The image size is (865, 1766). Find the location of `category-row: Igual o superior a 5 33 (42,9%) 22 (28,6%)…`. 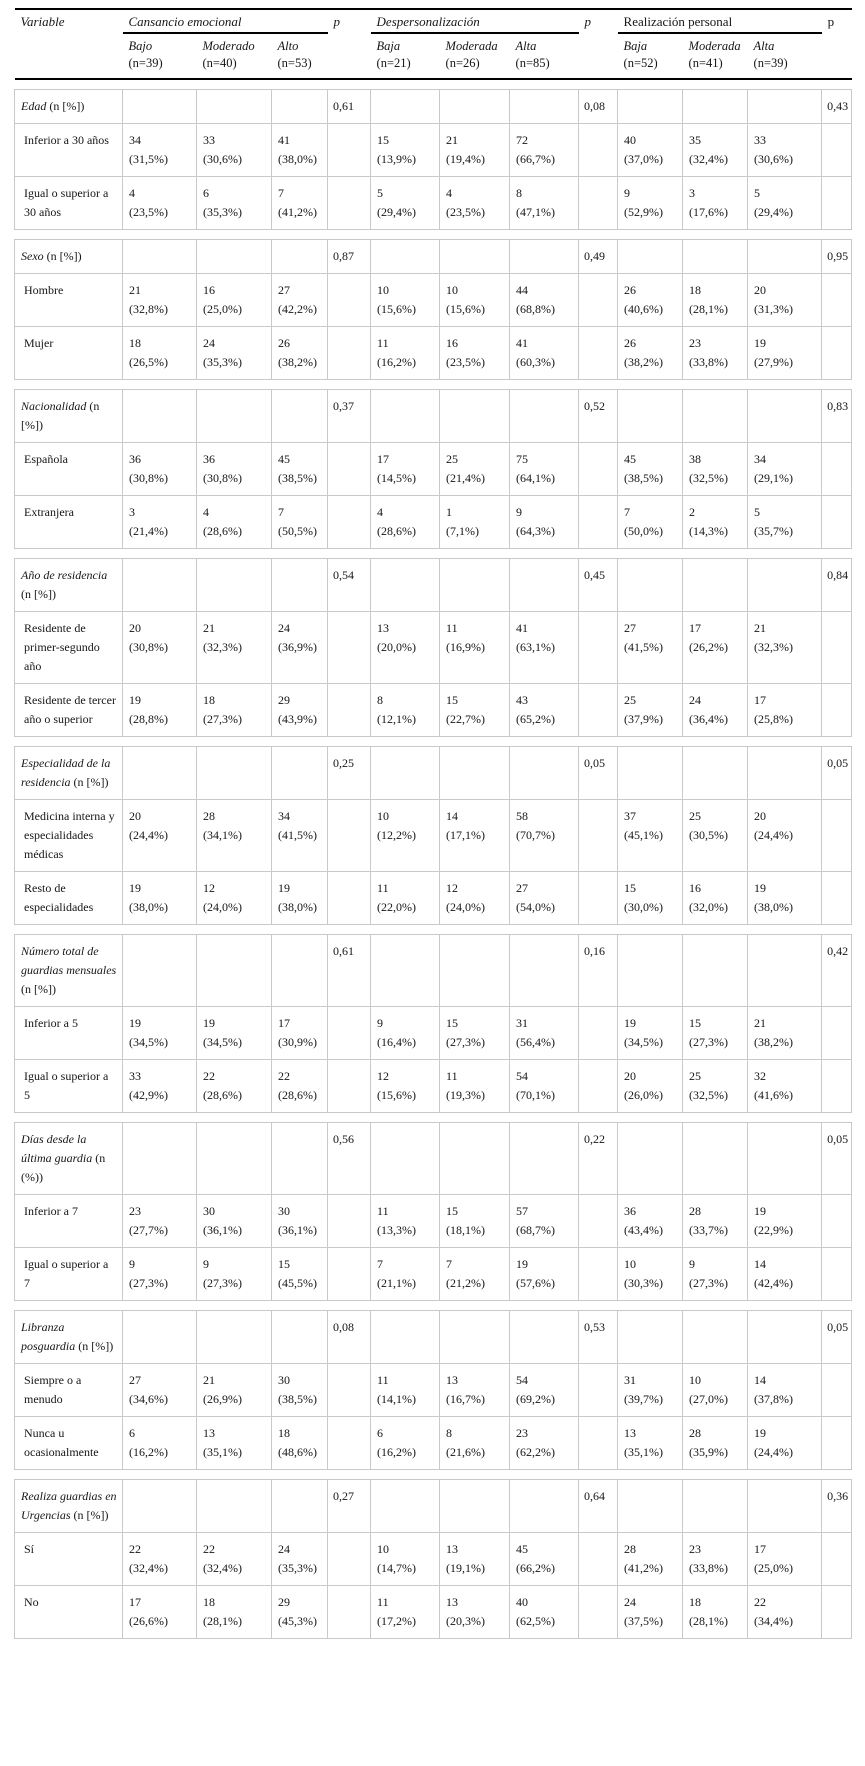

category-row: Igual o superior a 5 33 (42,9%) 22 (28,6%)… is located at coordinates (433, 1086).